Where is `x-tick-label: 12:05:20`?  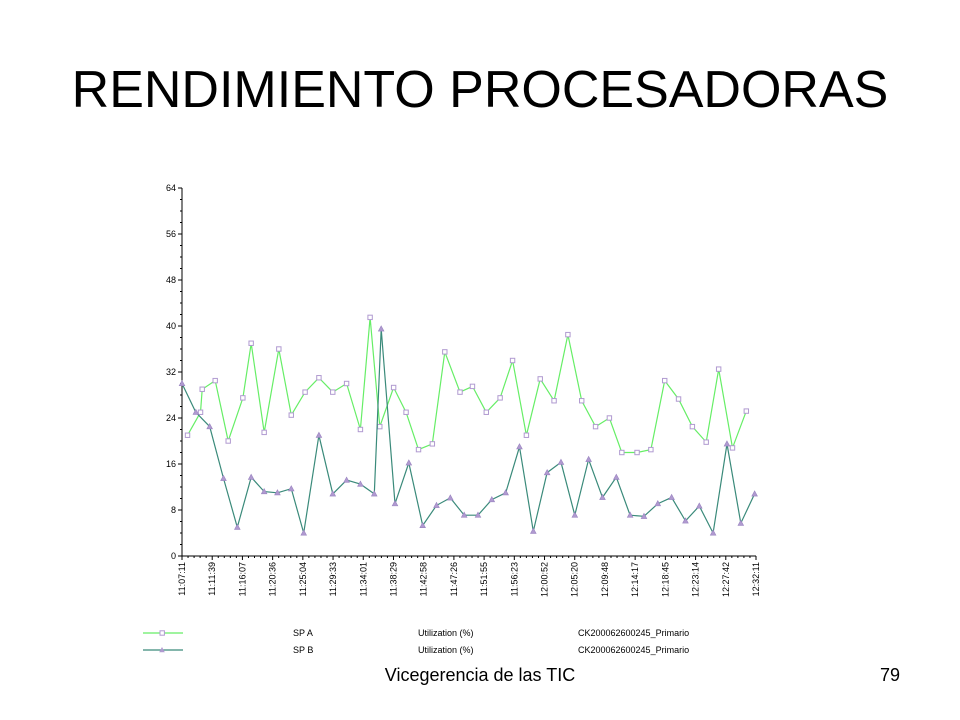
x-tick-label: 12:05:20 is located at coordinates (575, 579).